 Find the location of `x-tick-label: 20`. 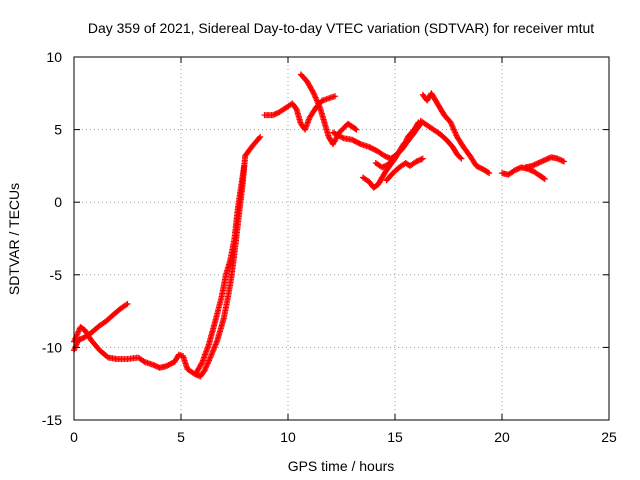

x-tick-label: 20 is located at coordinates (502, 437).